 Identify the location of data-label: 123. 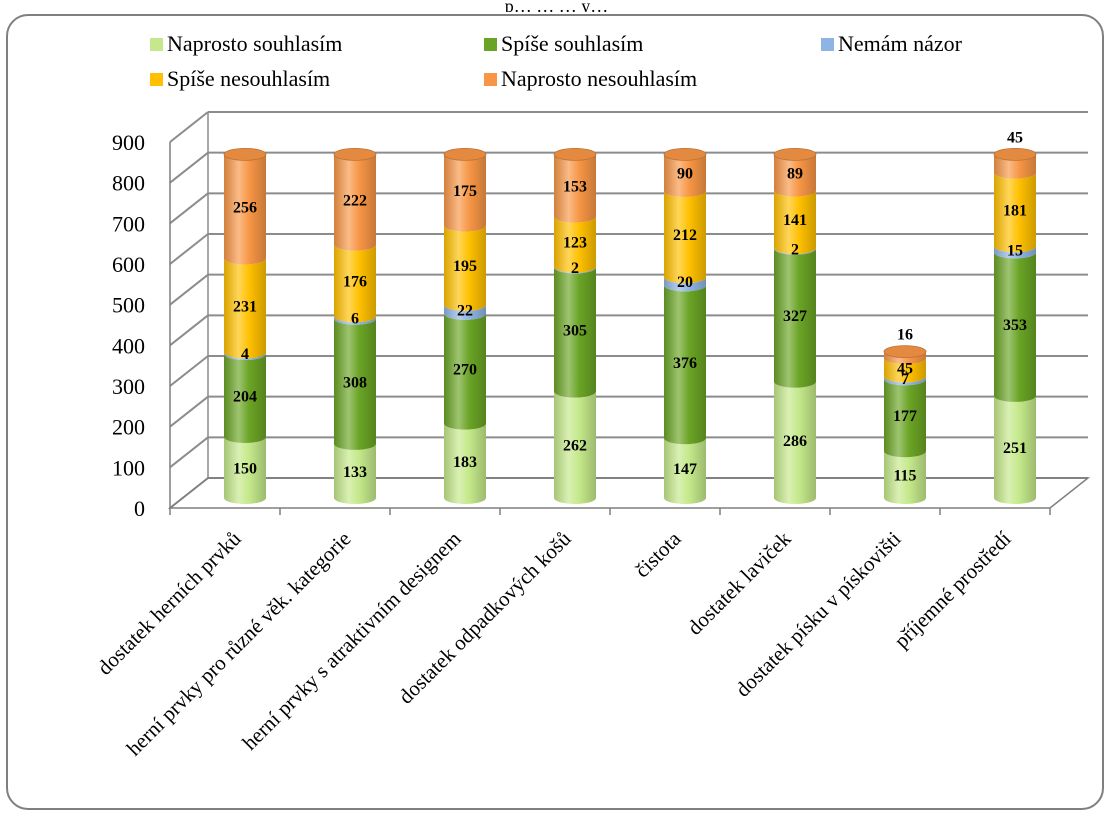
(575, 243).